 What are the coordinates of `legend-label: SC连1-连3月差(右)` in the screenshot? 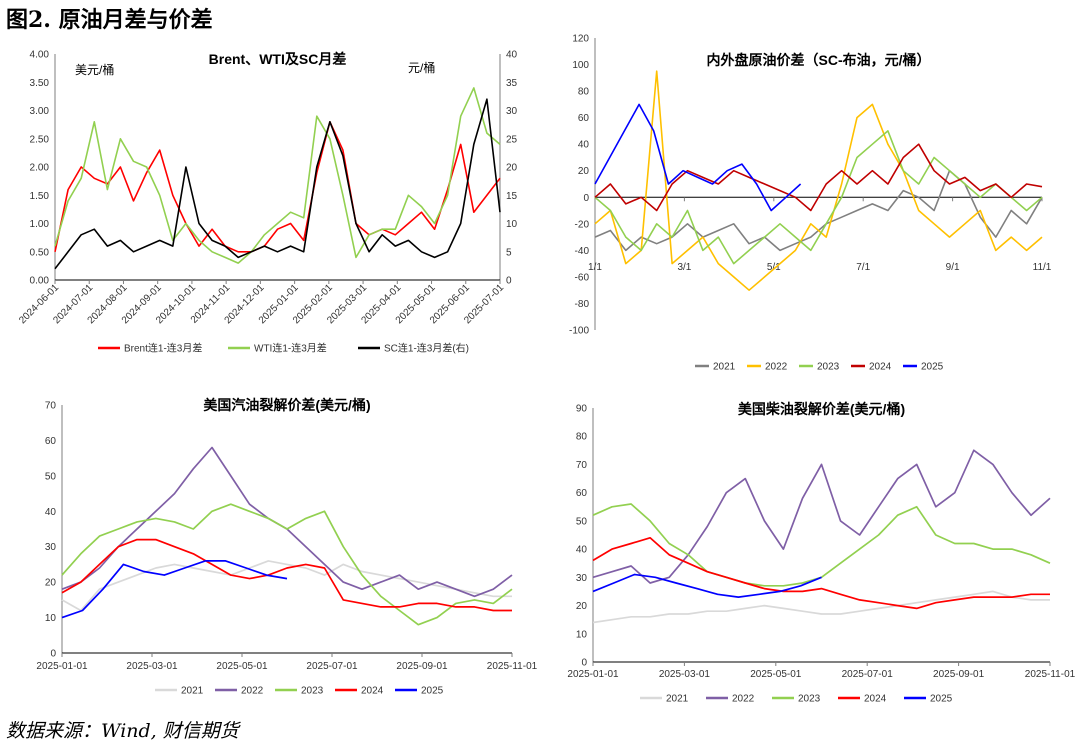 It's located at (426, 348).